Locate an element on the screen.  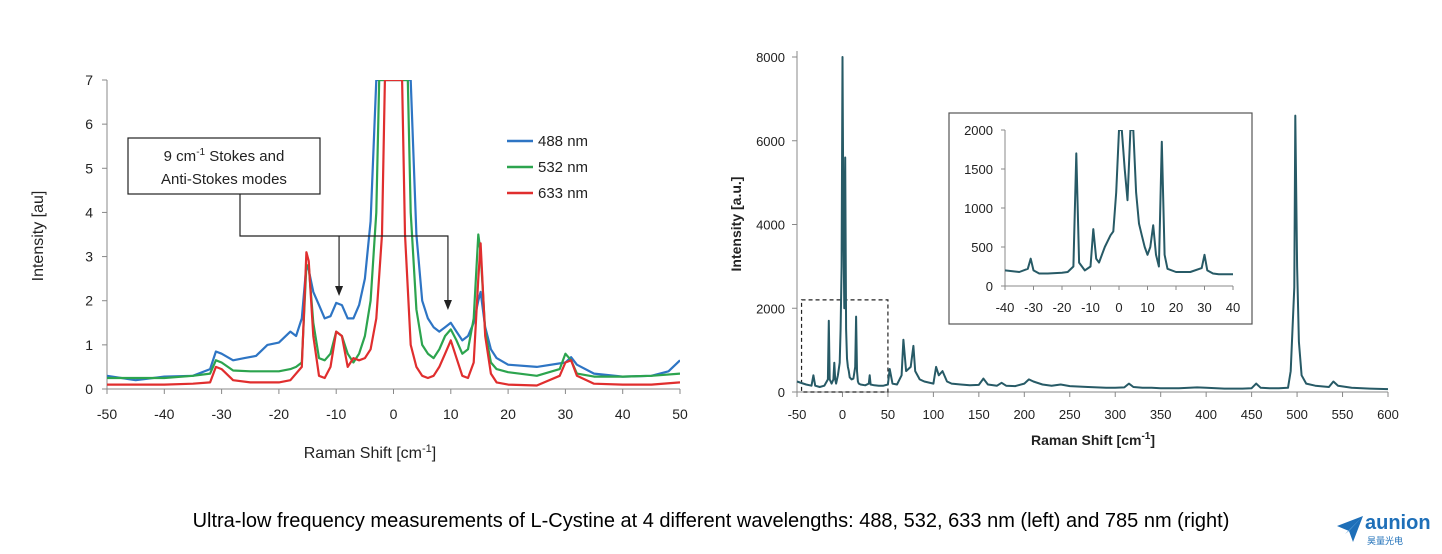
left-legend: 488 nm 532 nm 633 nm is located at coordinates (547, 167).